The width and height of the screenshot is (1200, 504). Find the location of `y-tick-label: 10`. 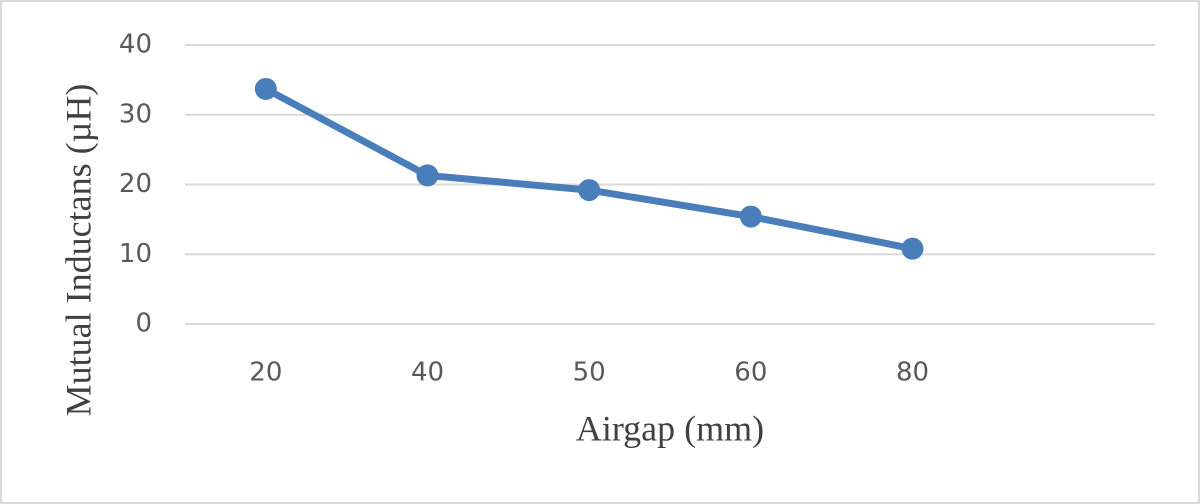

y-tick-label: 10 is located at coordinates (135, 254).